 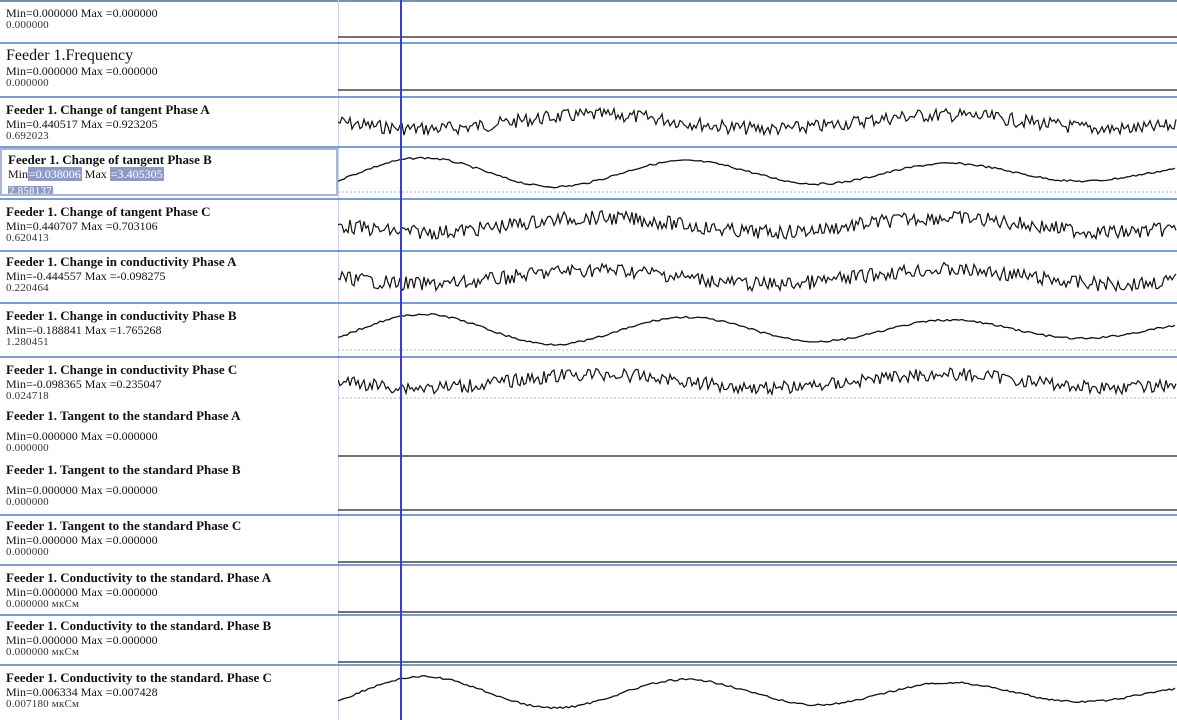 What do you see at coordinates (27, 136) in the screenshot?
I see `current-value: 0.692023` at bounding box center [27, 136].